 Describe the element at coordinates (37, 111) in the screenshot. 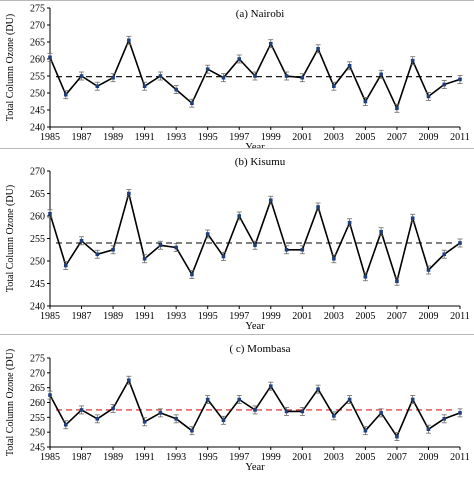

I see `y-tick-label: 245` at that location.